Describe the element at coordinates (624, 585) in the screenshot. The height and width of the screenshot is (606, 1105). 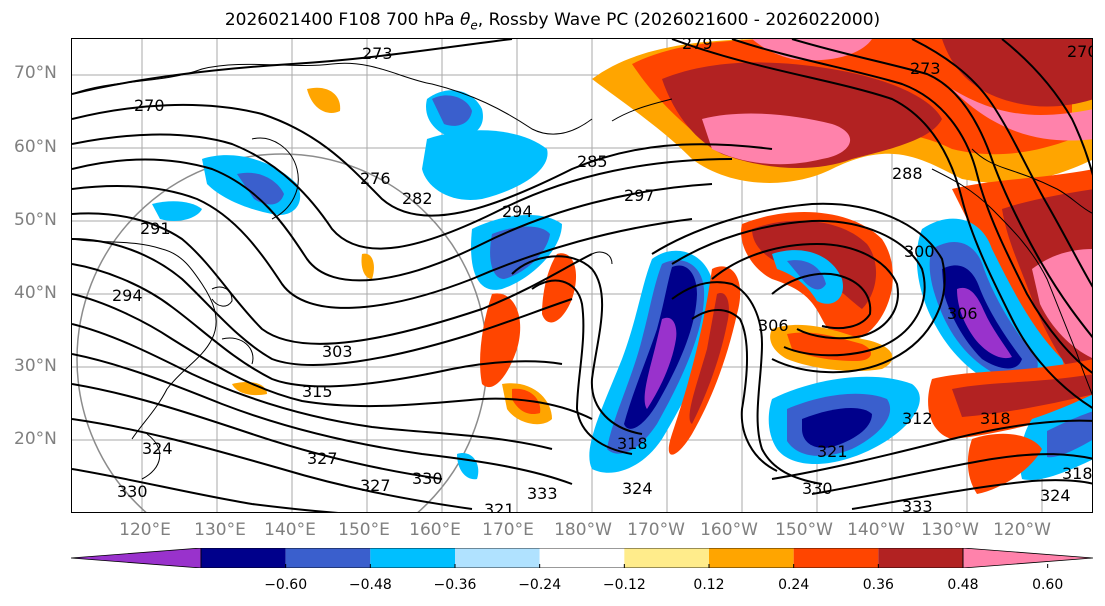
I see `colorbar-tick-label: −0.12` at that location.